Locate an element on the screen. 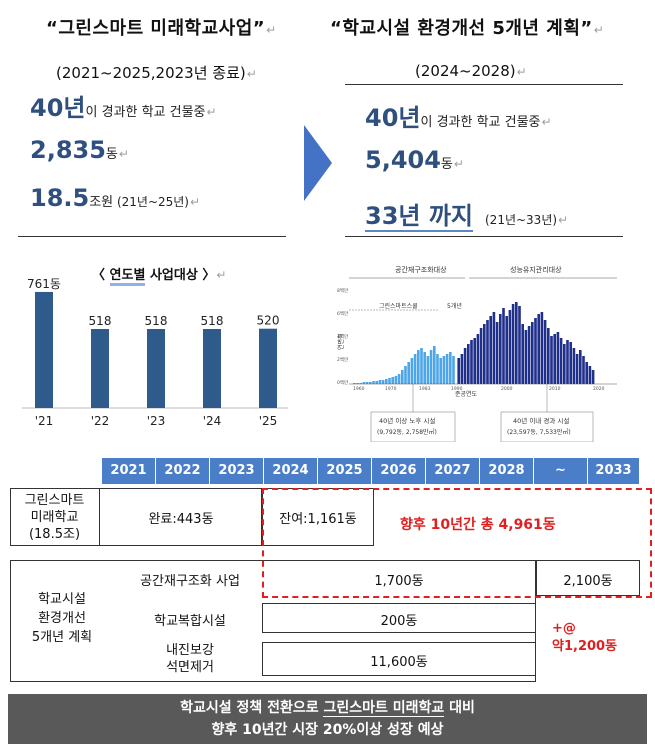 This screenshot has width=655, height=752. hist-y-tick-0: 8백만 is located at coordinates (342, 290).